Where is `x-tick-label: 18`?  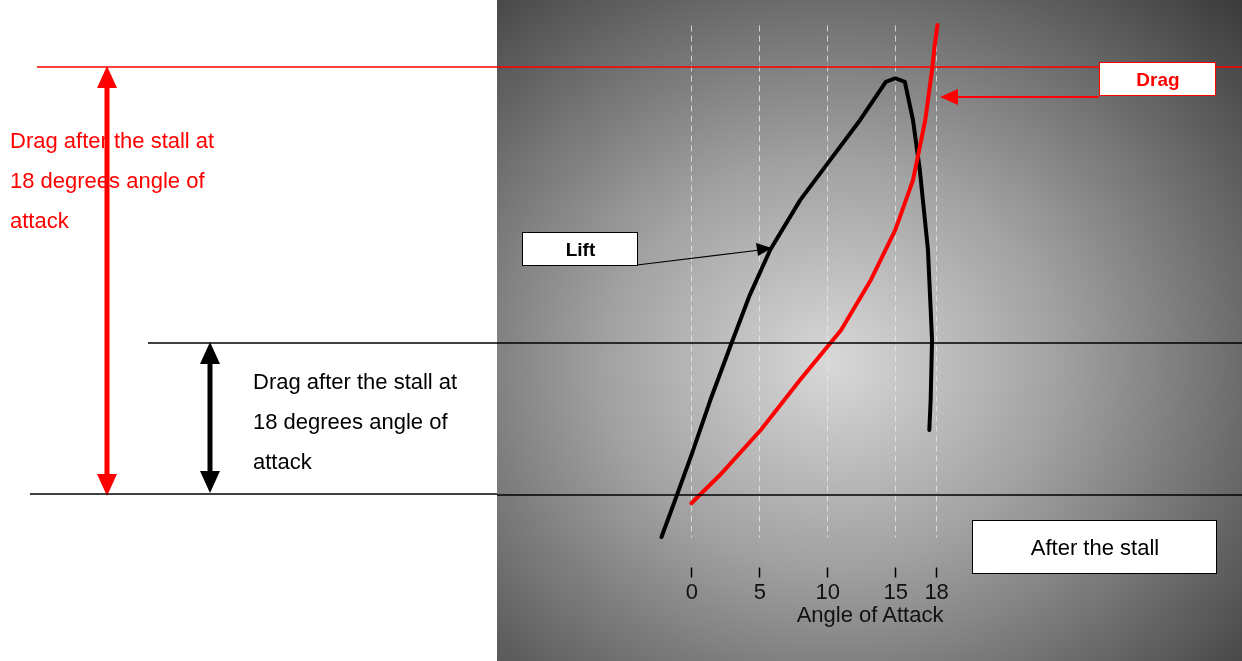 x-tick-label: 18 is located at coordinates (936, 591).